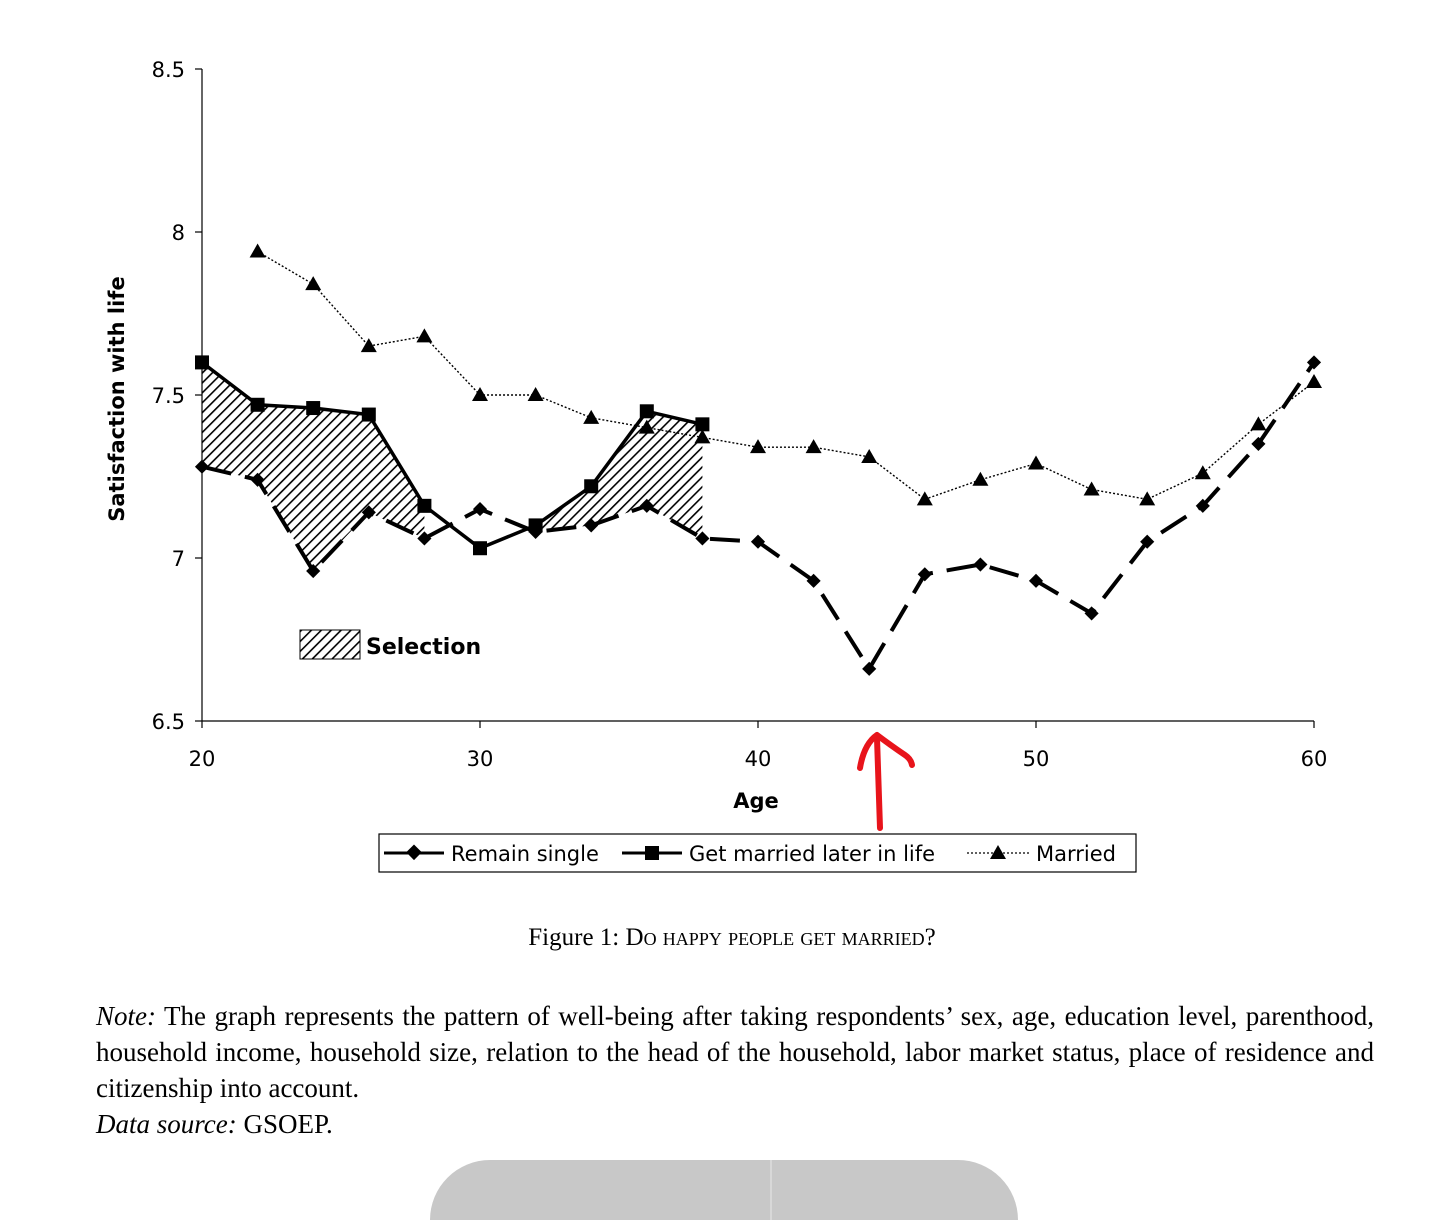 Image resolution: width=1450 pixels, height=1220 pixels. I want to click on x-tick-label: 50, so click(1036, 759).